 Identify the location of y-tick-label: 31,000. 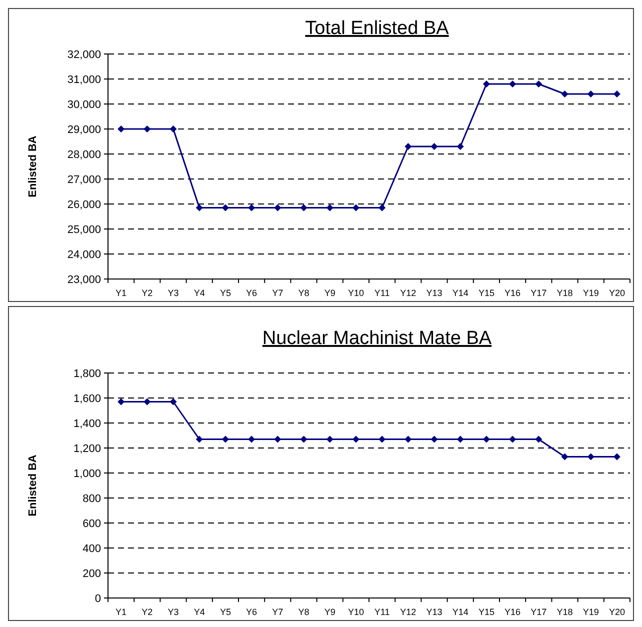
(84, 80).